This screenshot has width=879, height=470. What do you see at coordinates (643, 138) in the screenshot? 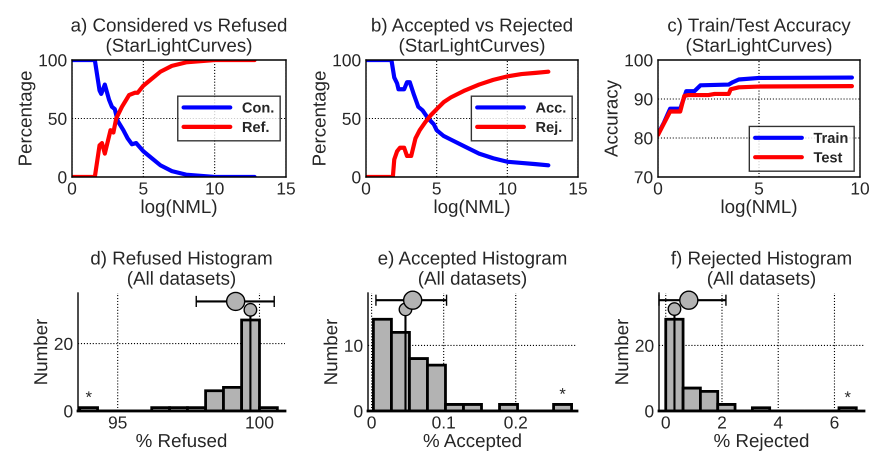
I see `y-tick-label: 80` at bounding box center [643, 138].